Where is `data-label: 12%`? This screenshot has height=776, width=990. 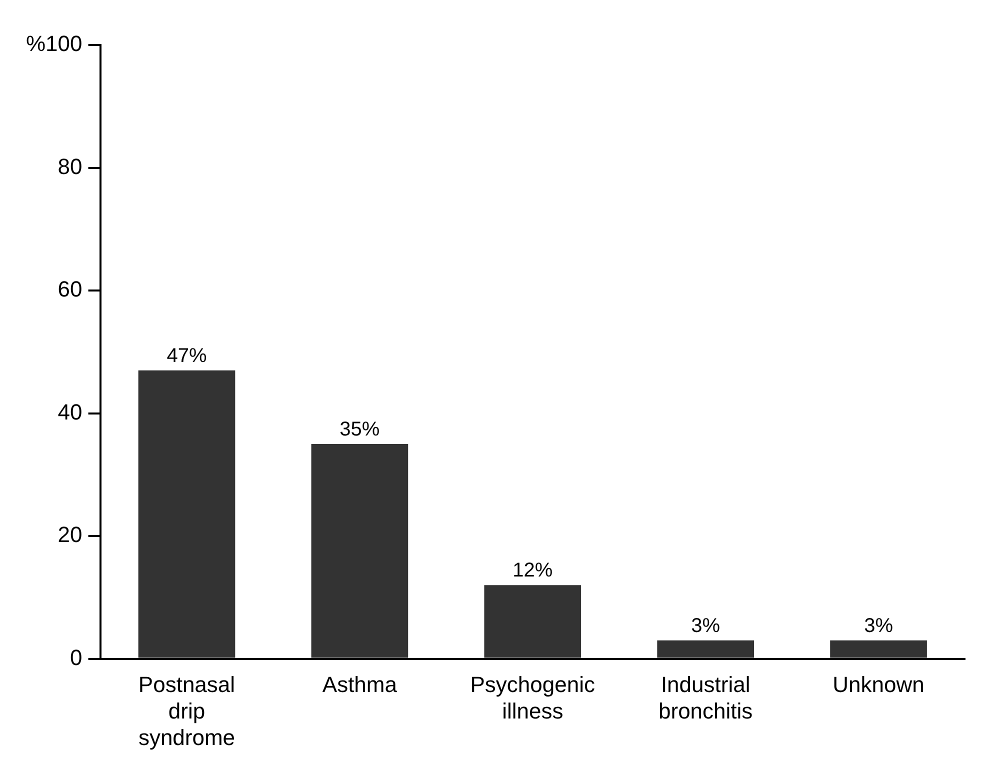 data-label: 12% is located at coordinates (532, 571).